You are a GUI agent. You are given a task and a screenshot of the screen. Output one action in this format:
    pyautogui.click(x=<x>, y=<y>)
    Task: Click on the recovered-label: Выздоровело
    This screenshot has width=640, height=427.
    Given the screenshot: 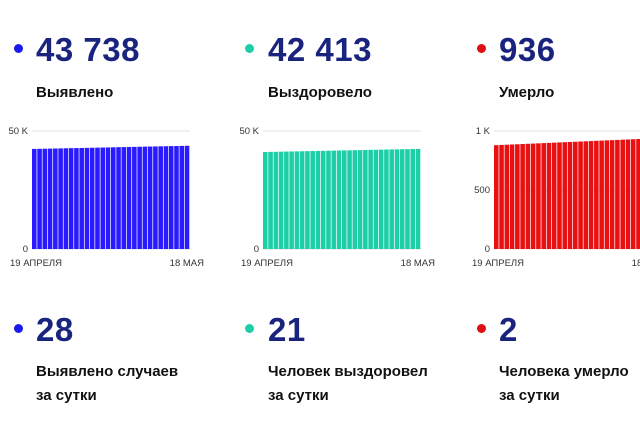 What is the action you would take?
    pyautogui.click(x=320, y=92)
    